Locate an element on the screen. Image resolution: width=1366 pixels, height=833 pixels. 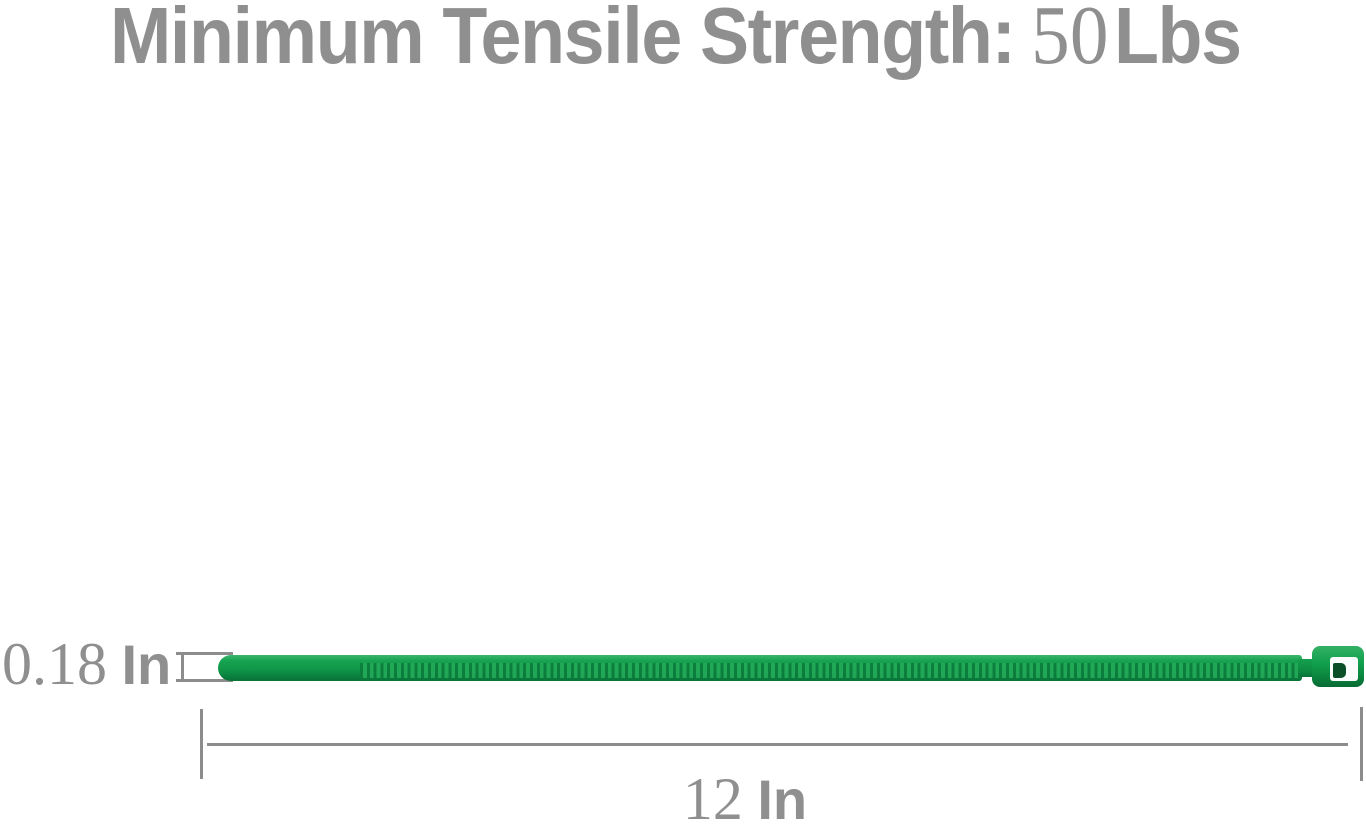
width-bracket-bottom-line is located at coordinates (204, 680).